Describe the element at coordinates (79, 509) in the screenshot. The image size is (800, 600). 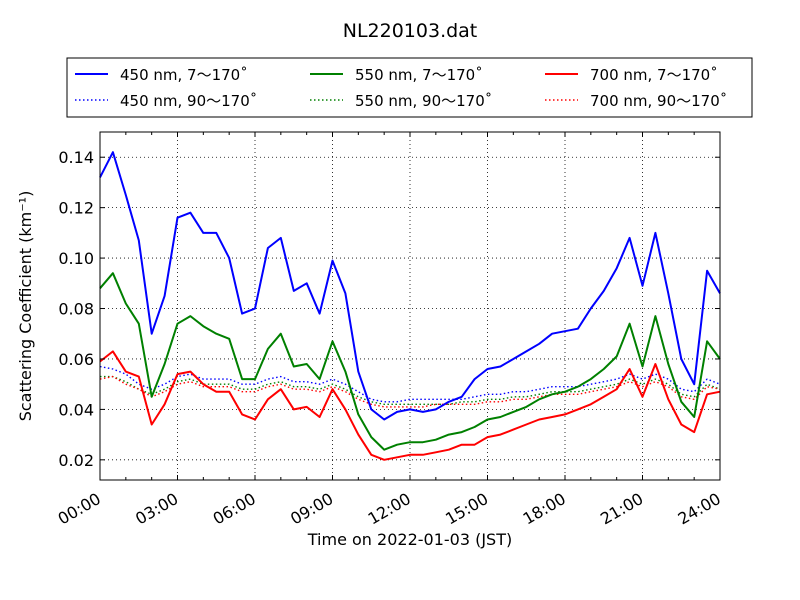
I see `x-tick-label: 00:00` at that location.